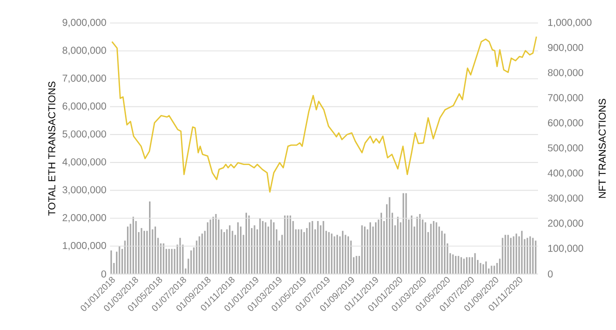 Image resolution: width=616 pixels, height=330 pixels. I want to click on y-axis-title: TOTAL ETH TRANSACTIONS, so click(52, 149).